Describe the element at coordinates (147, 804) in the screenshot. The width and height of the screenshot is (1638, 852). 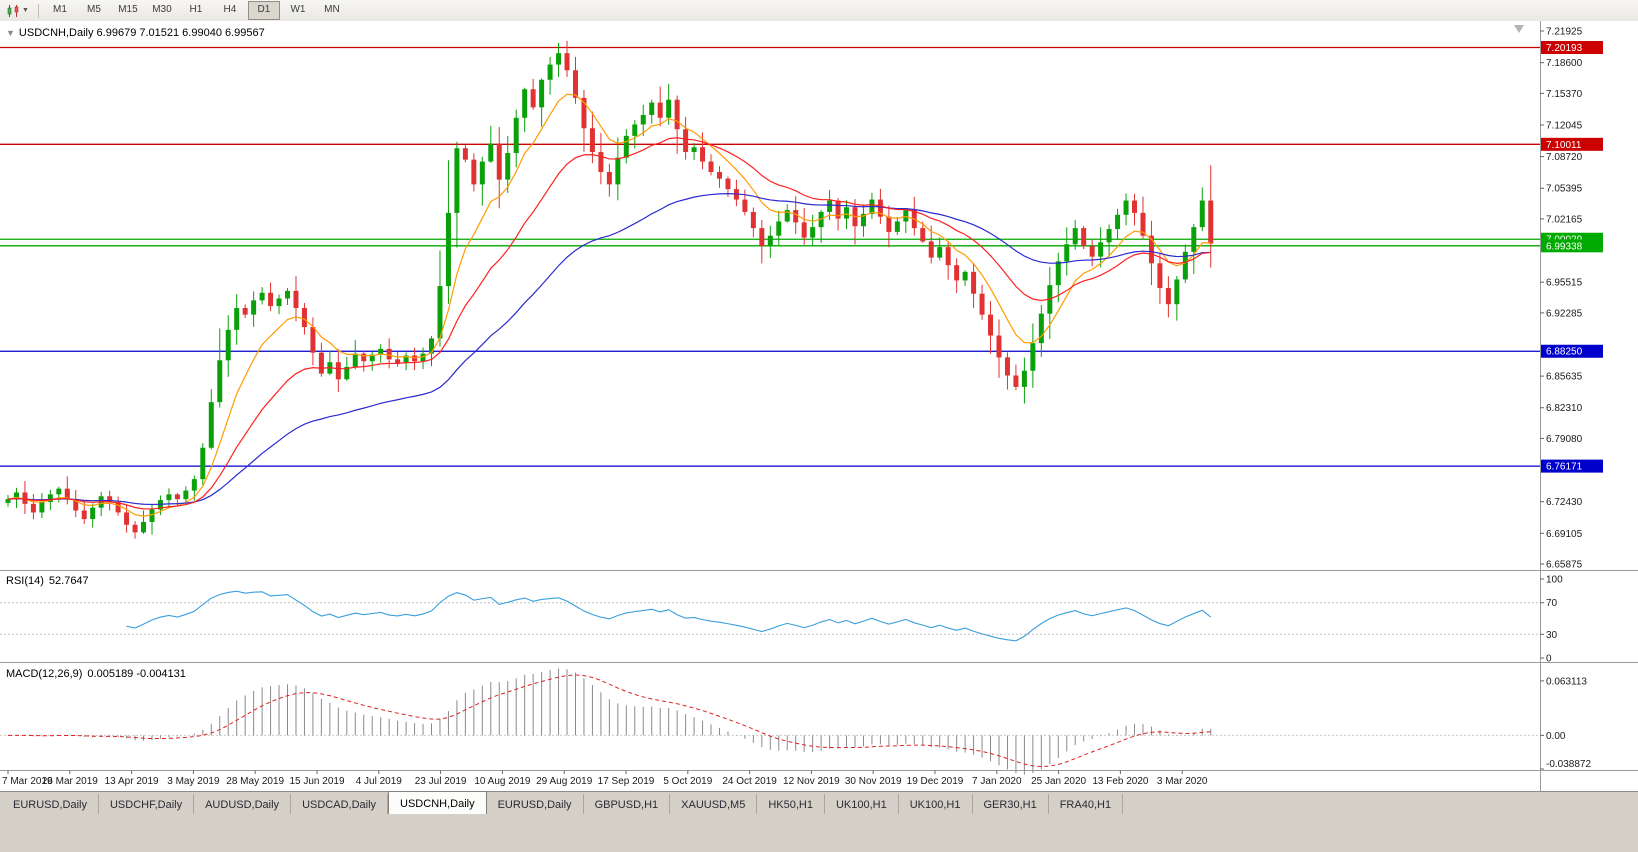
I see `chart-tab-usdchf-daily: USDCHF,Daily` at that location.